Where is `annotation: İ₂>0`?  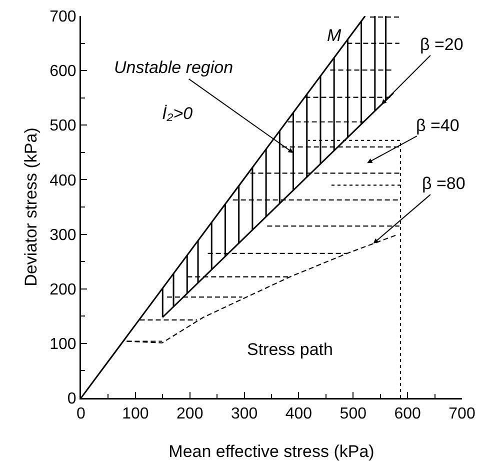 annotation: İ₂>0 is located at coordinates (178, 113).